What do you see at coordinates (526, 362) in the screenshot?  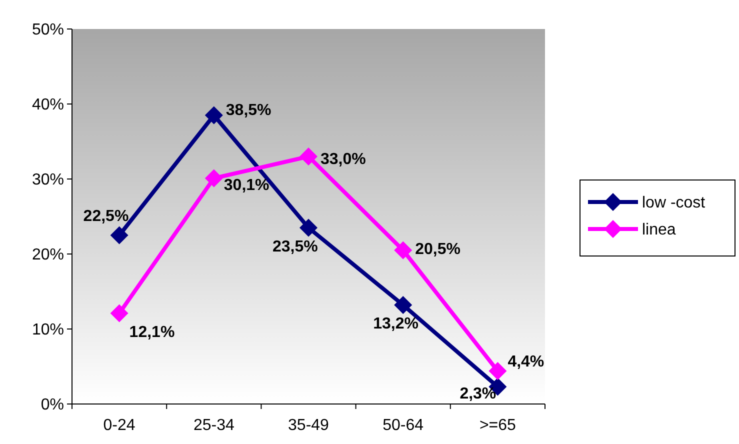 I see `data-label: 4,4%` at bounding box center [526, 362].